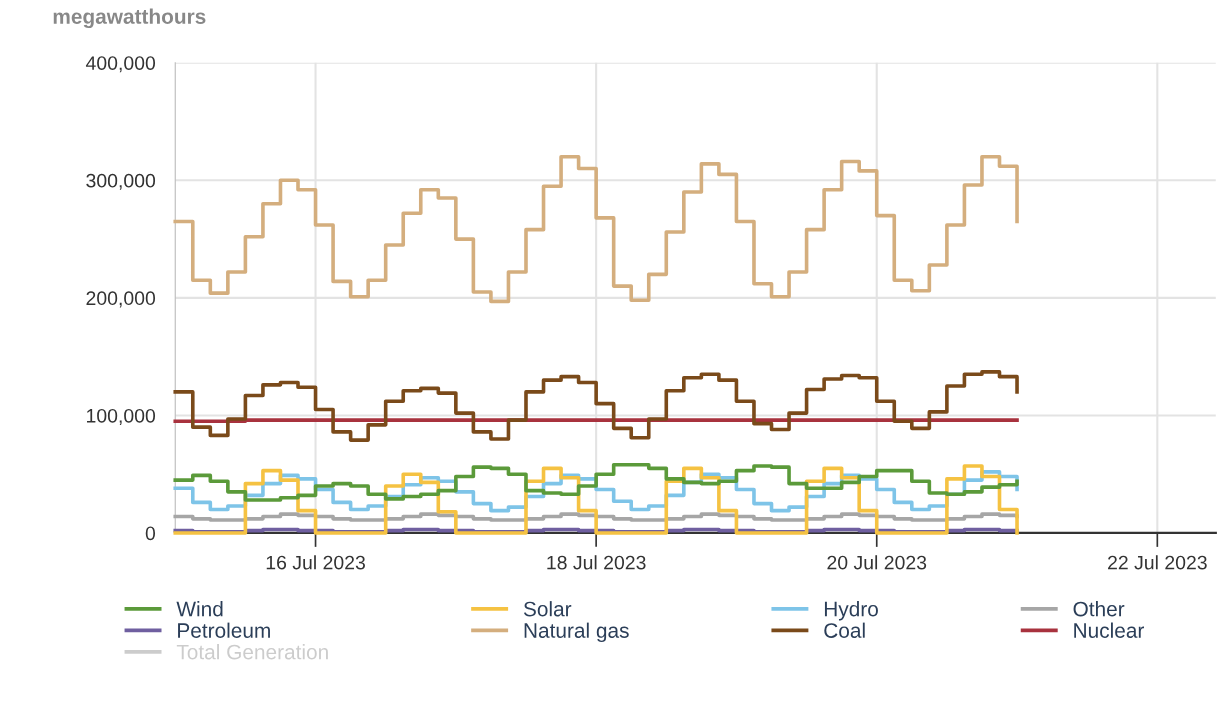 The image size is (1217, 705). What do you see at coordinates (877, 562) in the screenshot?
I see `x-tick-label: 20 Jul 2023` at bounding box center [877, 562].